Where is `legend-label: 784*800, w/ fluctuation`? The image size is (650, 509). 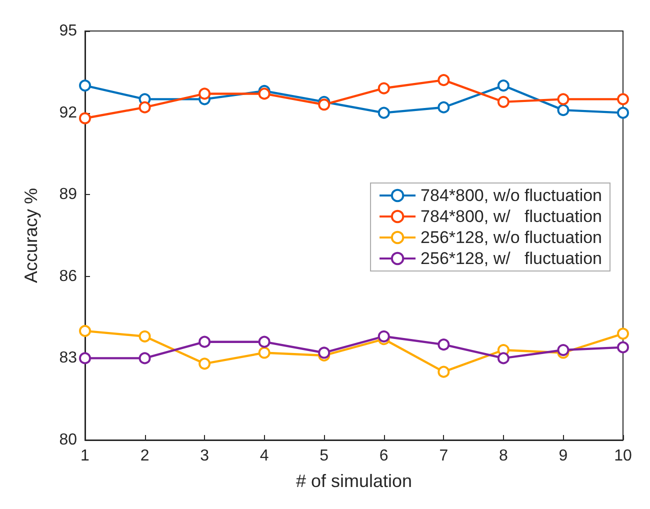 legend-label: 784*800, w/ fluctuation is located at coordinates (511, 216).